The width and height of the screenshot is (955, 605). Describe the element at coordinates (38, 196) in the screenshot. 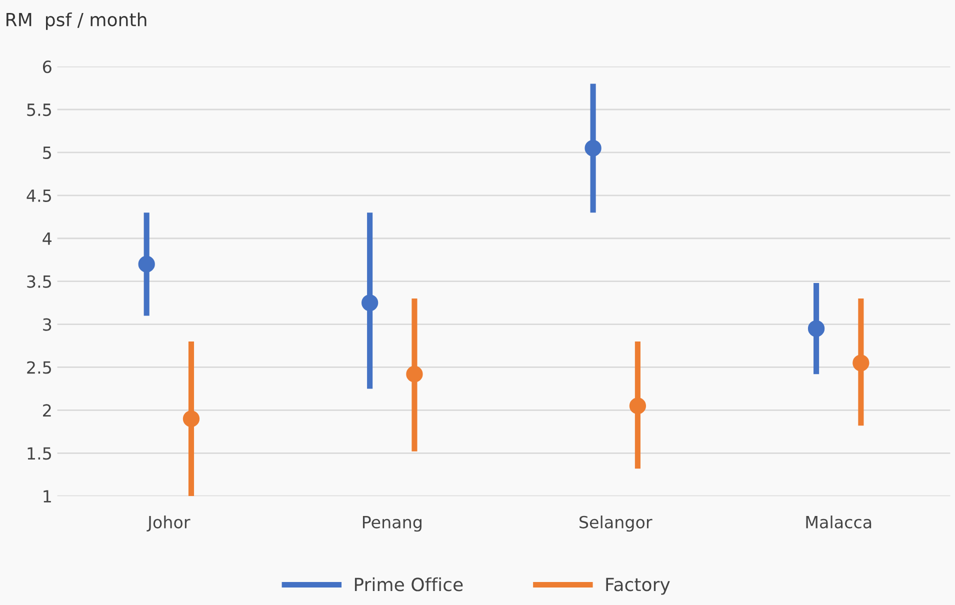

I see `y-tick-label: 4.5` at that location.